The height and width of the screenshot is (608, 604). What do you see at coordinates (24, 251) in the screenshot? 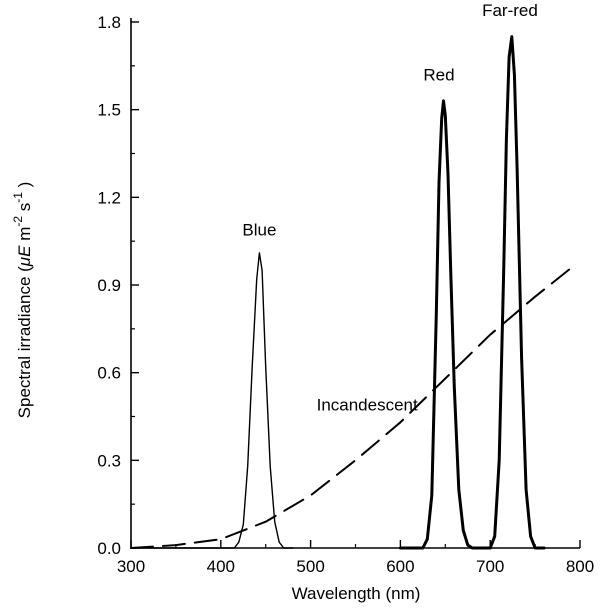
I see `y-axis-label-e: E` at bounding box center [24, 251].